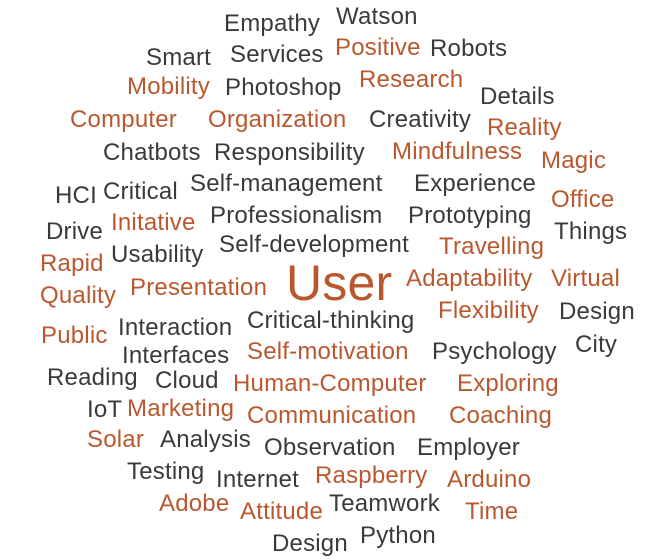 This screenshot has width=670, height=560. I want to click on word-self-development: Self-development, so click(314, 244).